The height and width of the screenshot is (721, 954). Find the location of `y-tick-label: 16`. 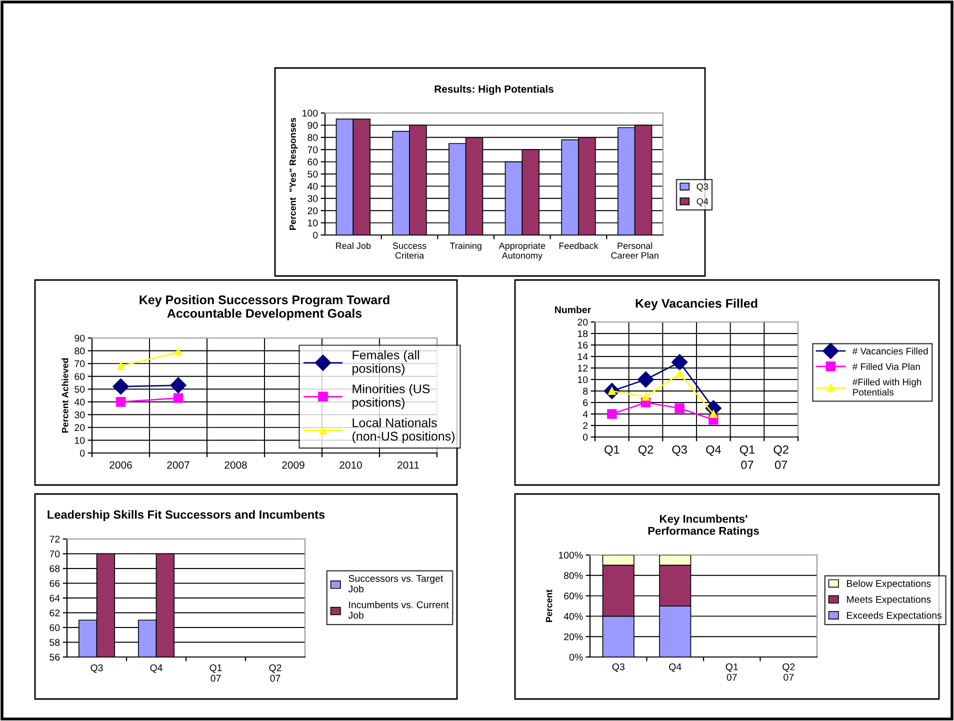

y-tick-label: 16 is located at coordinates (583, 345).